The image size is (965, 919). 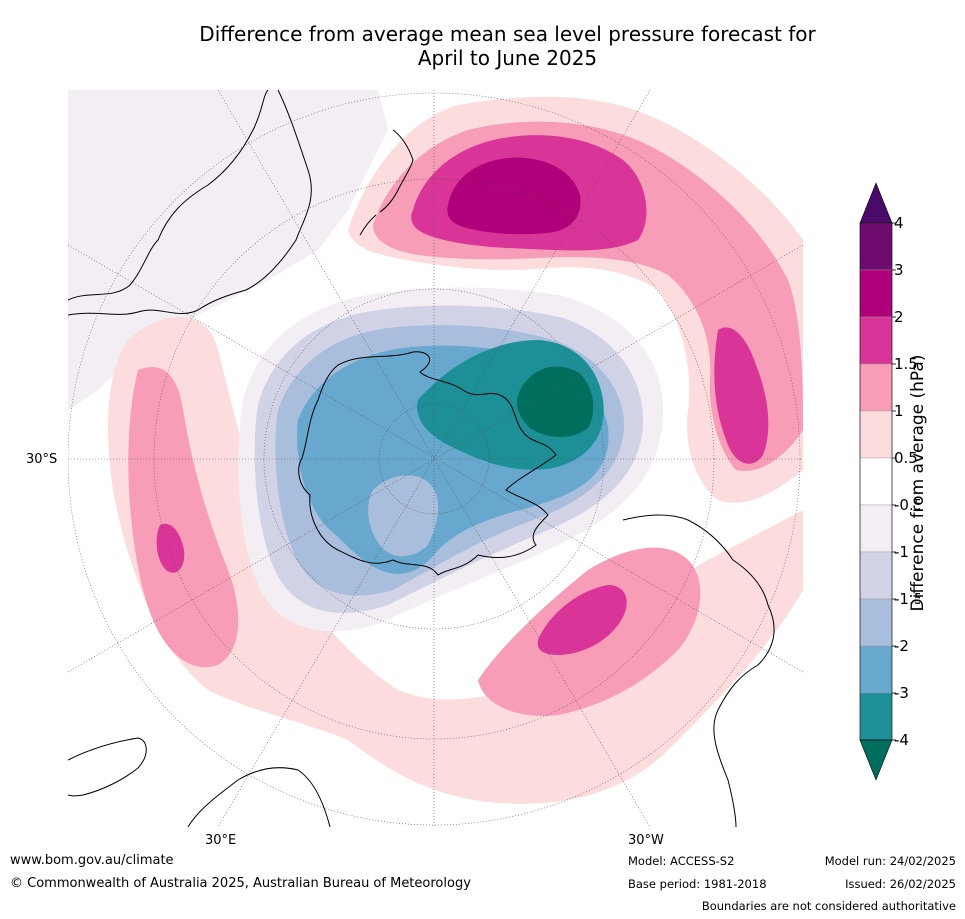 What do you see at coordinates (901, 740) in the screenshot?
I see `colorbar-tick-label: -4` at bounding box center [901, 740].